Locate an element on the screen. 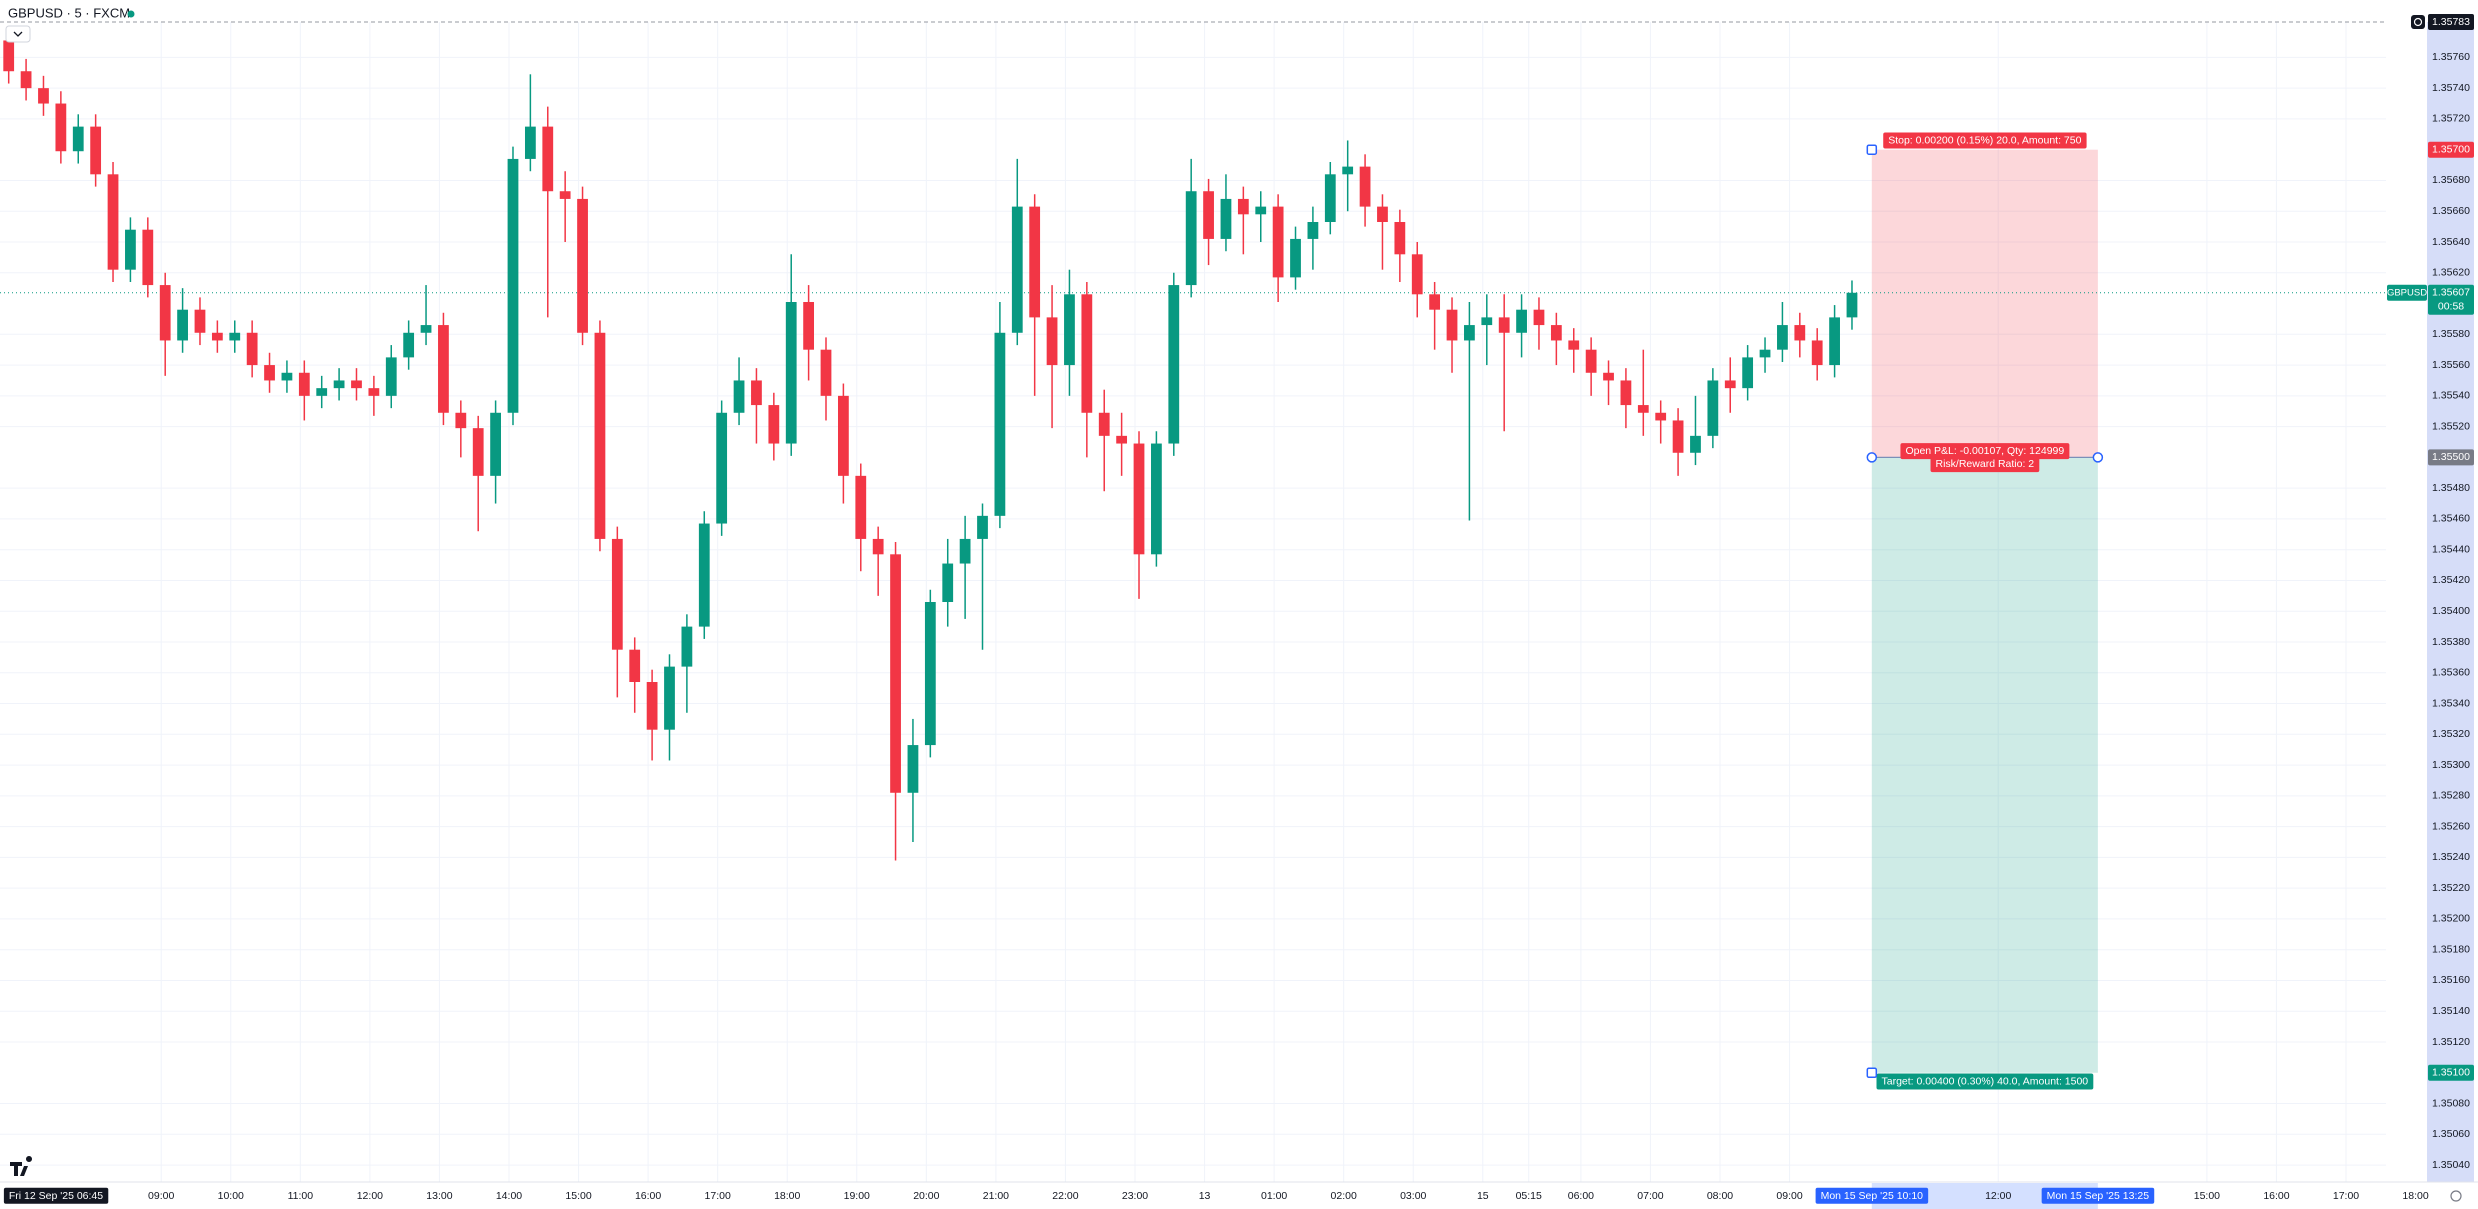 The image size is (2478, 1209). y-tick-label: 1.35180 is located at coordinates (2451, 949).